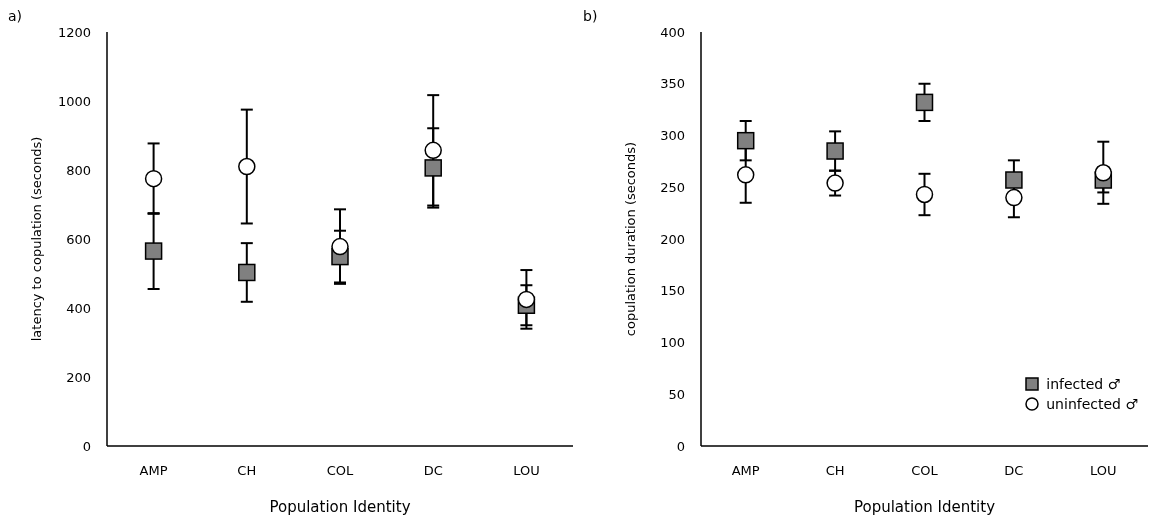 The width and height of the screenshot is (1158, 532). I want to click on y-tick-label: 1000, so click(74, 101).